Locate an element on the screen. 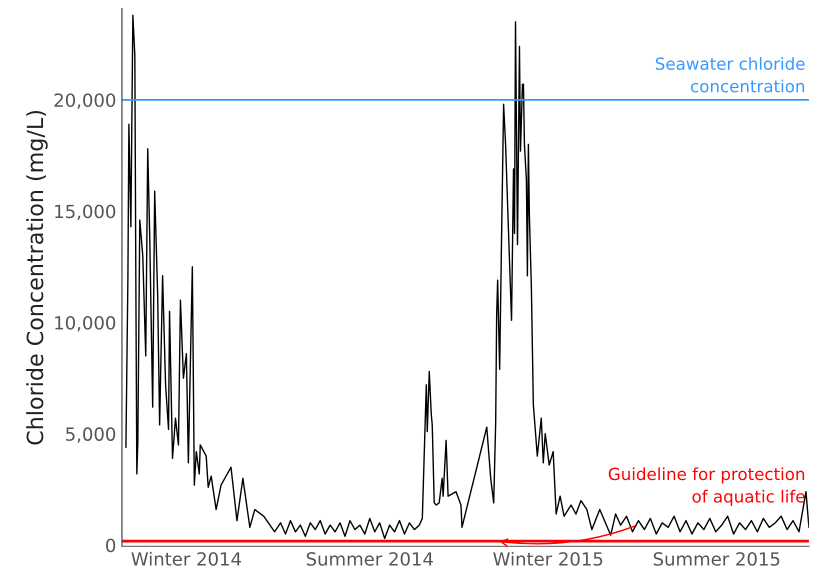 This screenshot has height=572, width=813. x-tick-label: Summer 2015 is located at coordinates (717, 559).